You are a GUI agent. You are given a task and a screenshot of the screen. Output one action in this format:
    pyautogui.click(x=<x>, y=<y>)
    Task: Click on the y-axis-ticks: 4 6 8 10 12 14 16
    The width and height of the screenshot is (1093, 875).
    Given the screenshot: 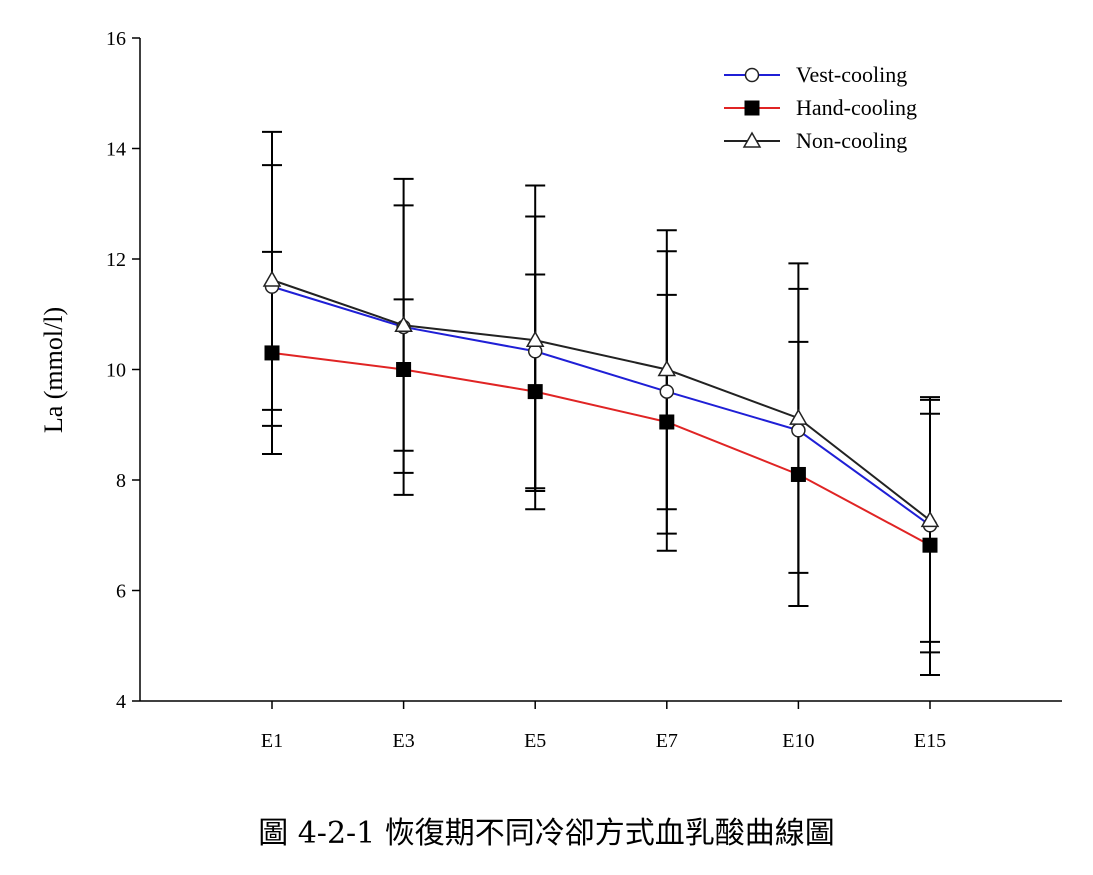 What is the action you would take?
    pyautogui.click(x=123, y=370)
    